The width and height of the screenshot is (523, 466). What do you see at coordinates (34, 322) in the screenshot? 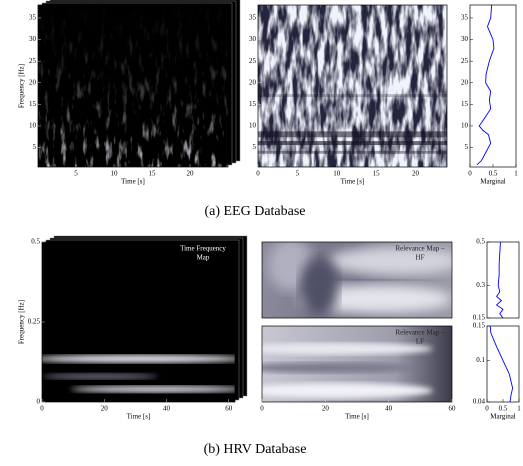
I see `y-tick-label: 0.25` at bounding box center [34, 322].